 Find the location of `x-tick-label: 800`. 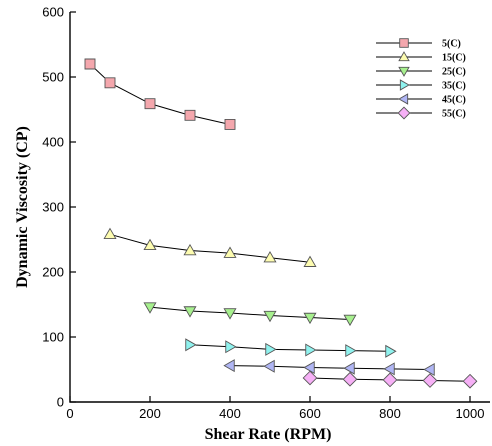

x-tick-label: 800 is located at coordinates (390, 413).